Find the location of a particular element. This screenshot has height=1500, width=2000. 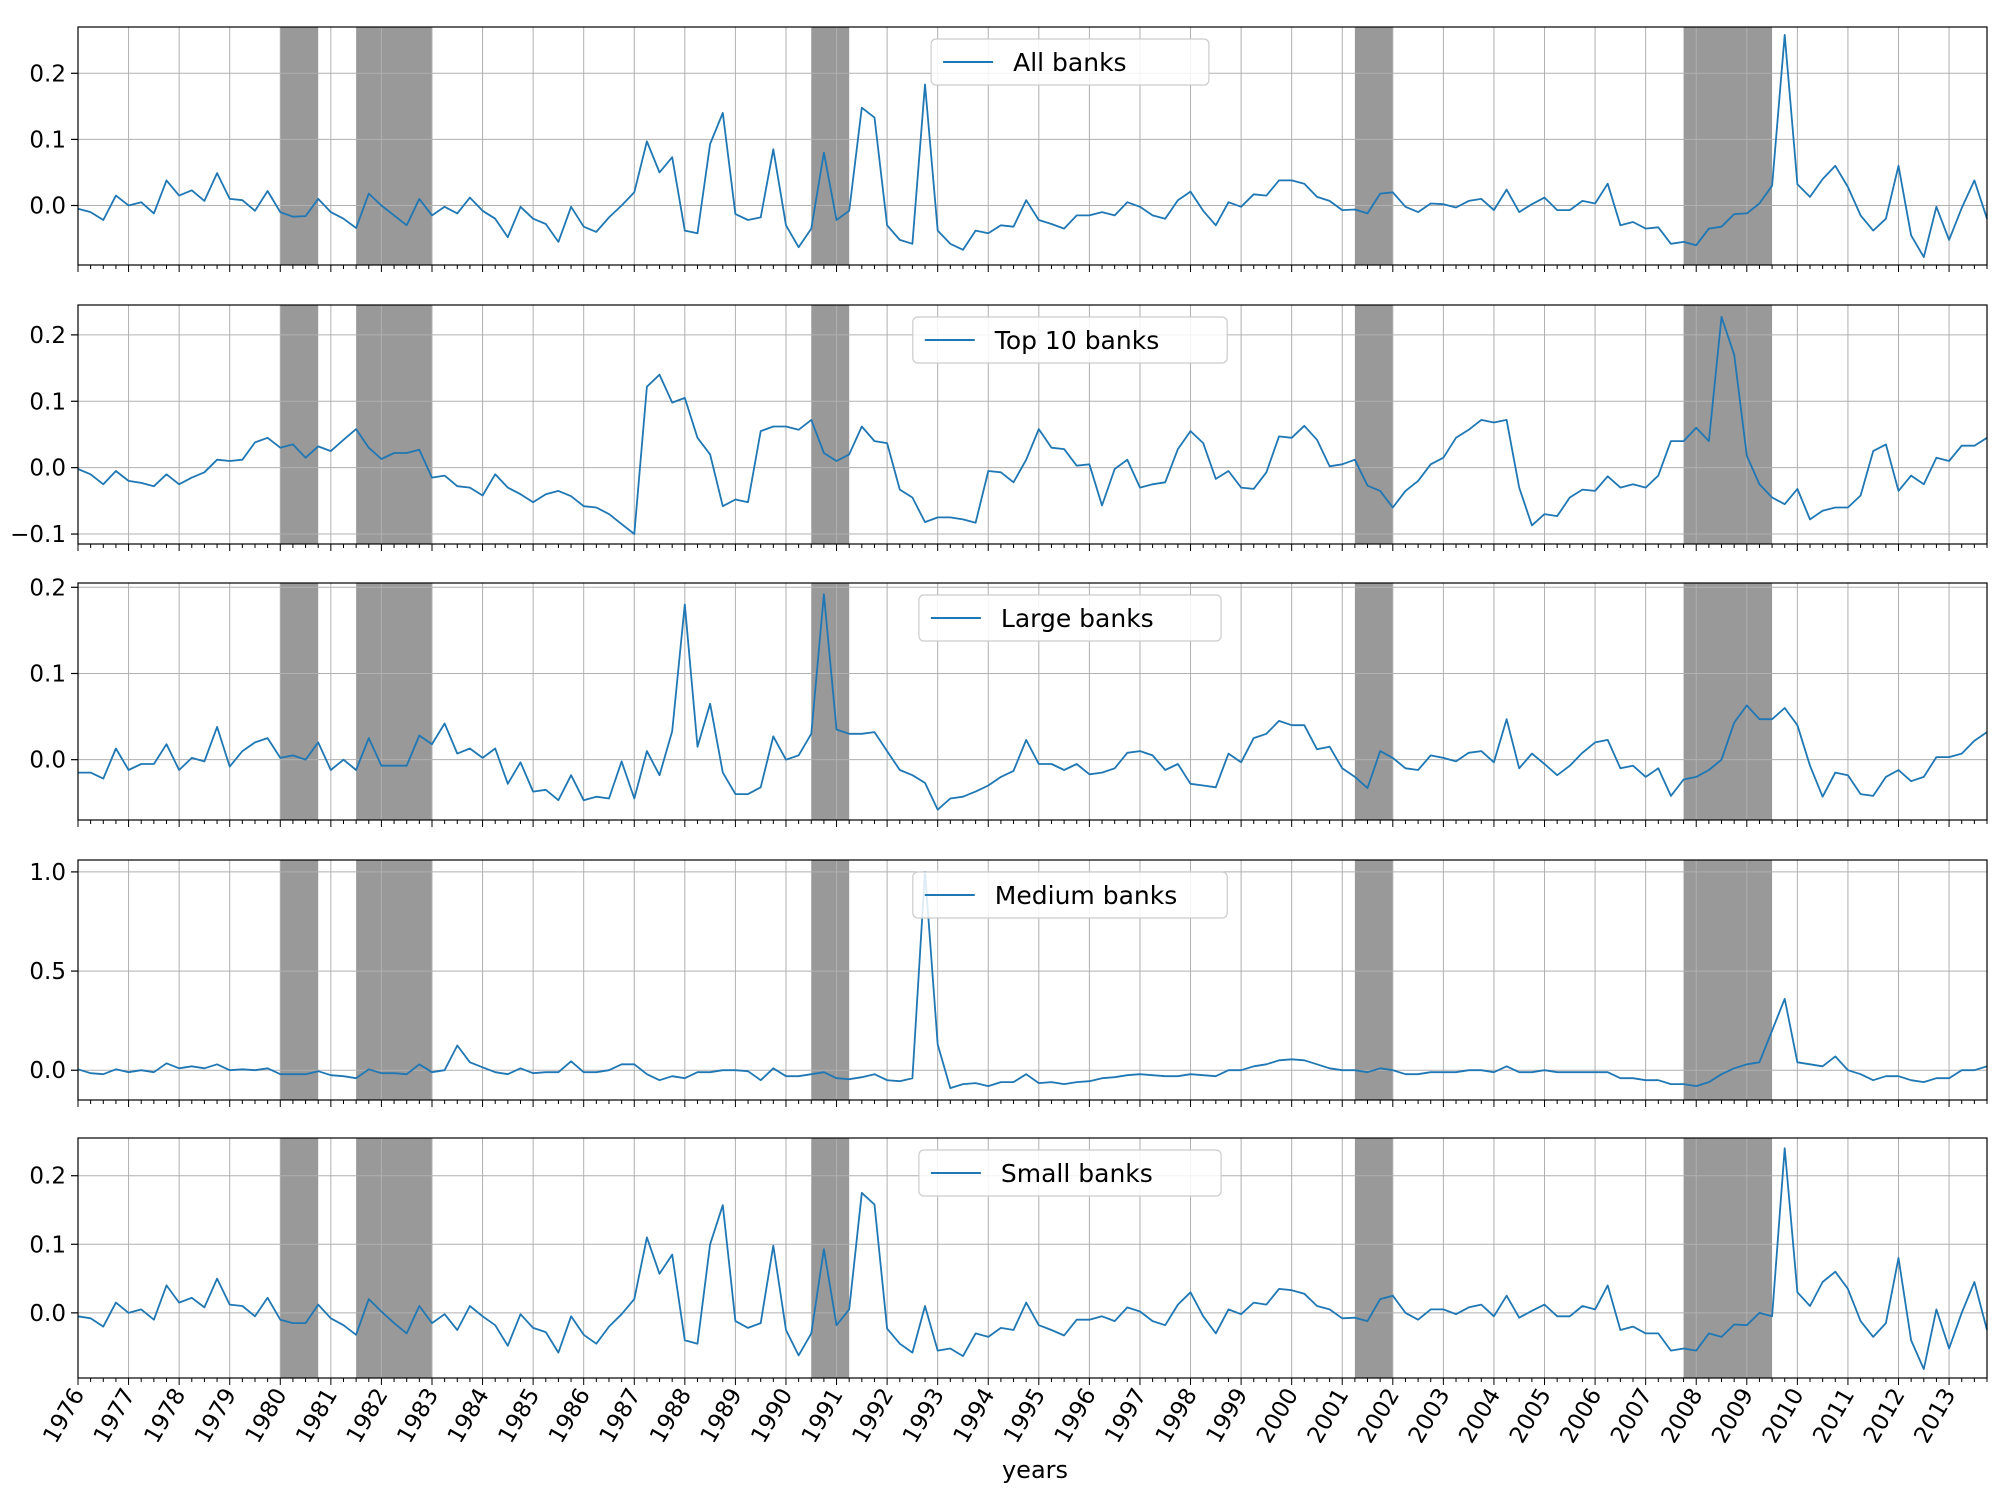

legend-label: Medium banks is located at coordinates (1086, 895).